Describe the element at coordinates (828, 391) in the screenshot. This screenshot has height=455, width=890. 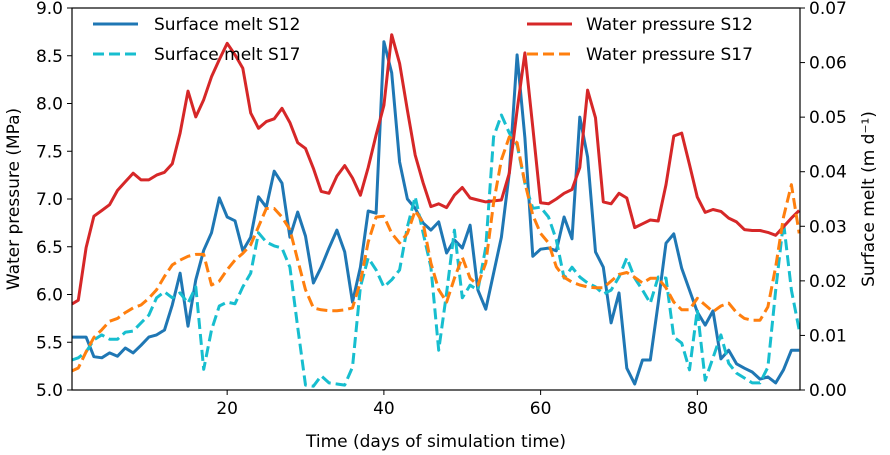
I see `y-right-tick-label: 0.00` at that location.